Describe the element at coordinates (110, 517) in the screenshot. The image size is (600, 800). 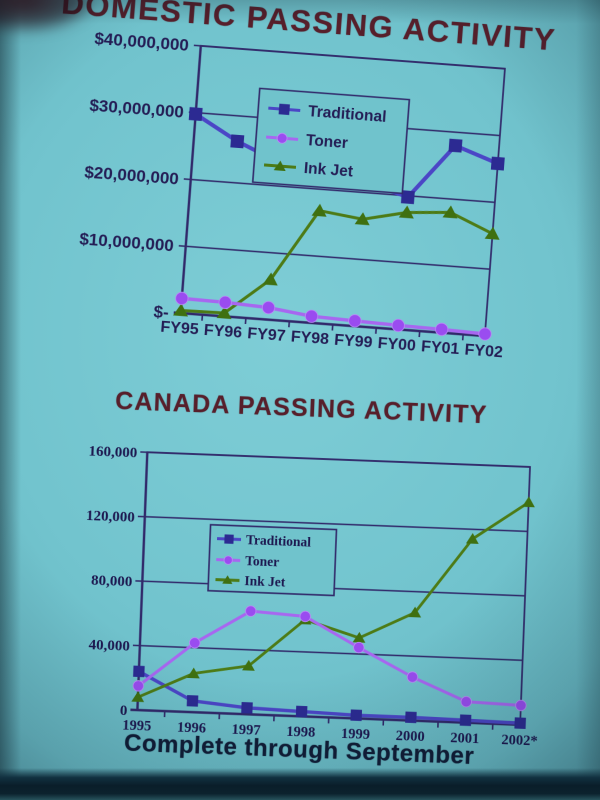
I see `y-tick-label: 120,000` at that location.